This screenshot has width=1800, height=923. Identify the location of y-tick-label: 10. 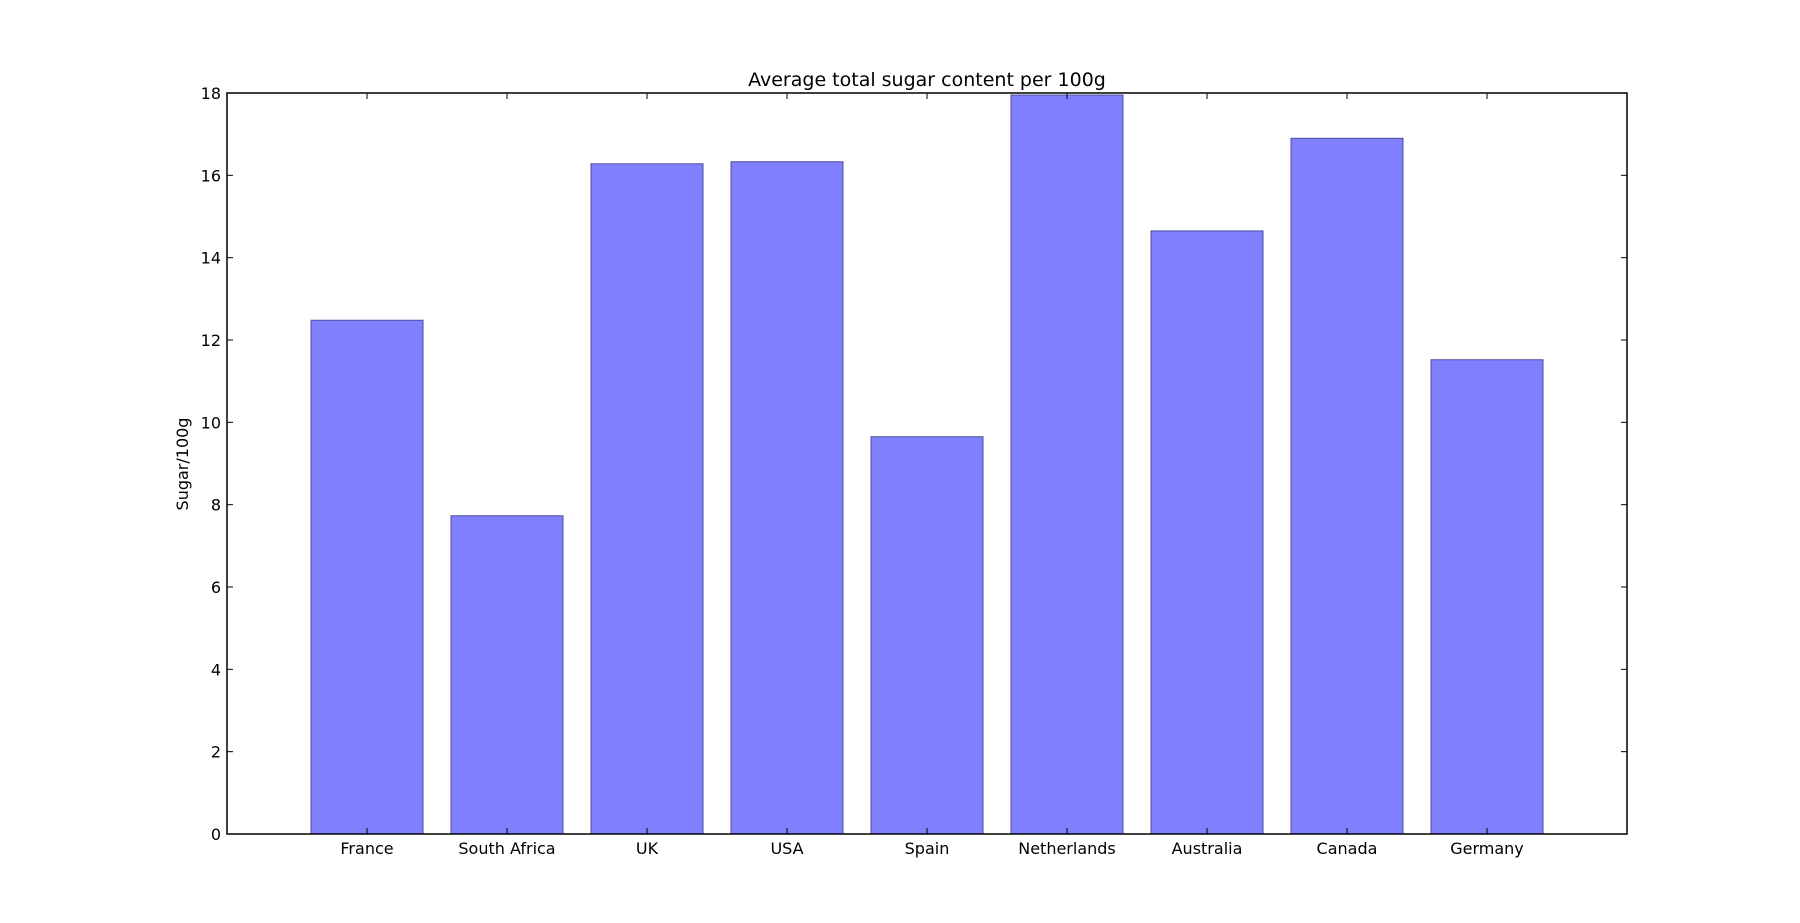
(211, 422).